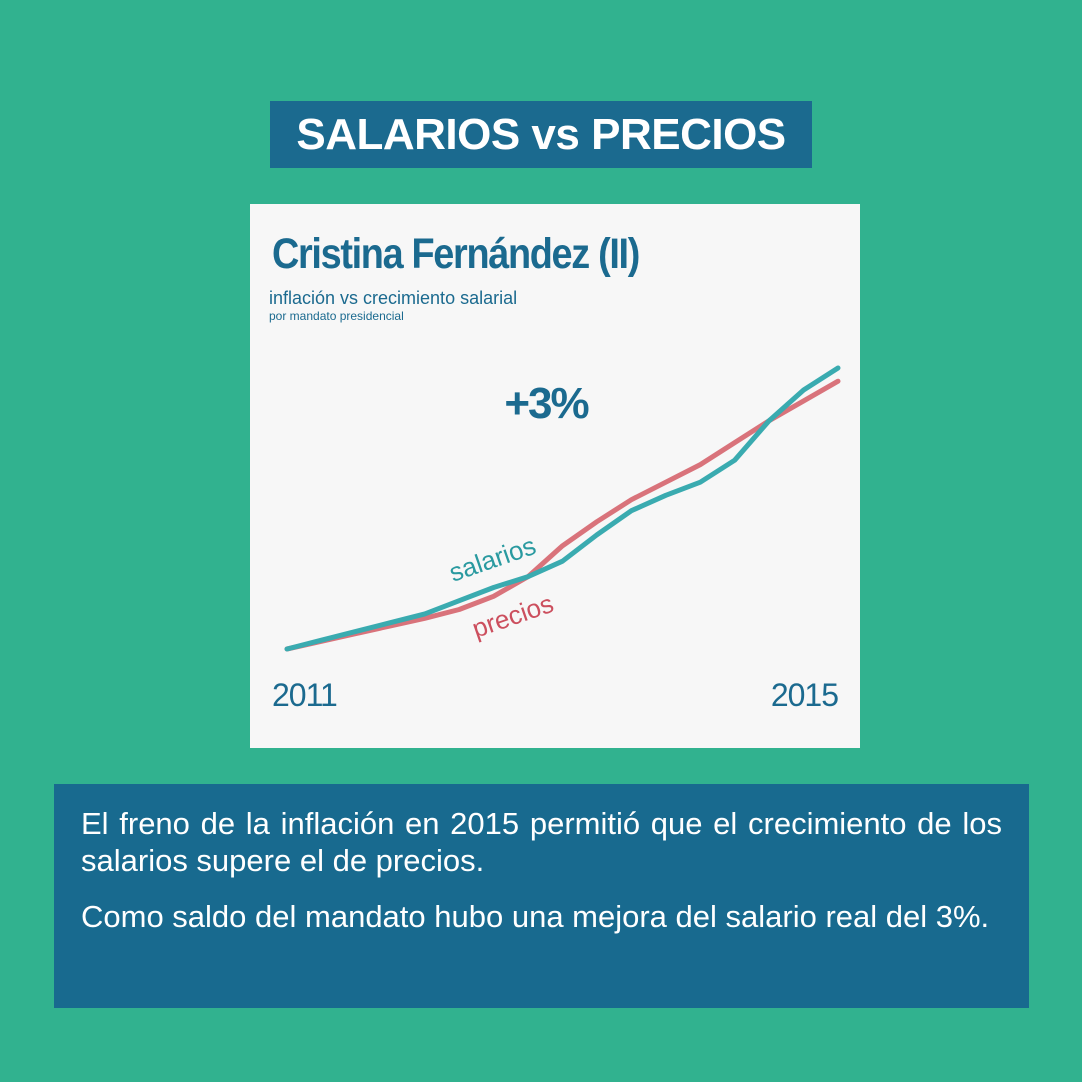  I want to click on series-line-salarios, so click(562, 508).